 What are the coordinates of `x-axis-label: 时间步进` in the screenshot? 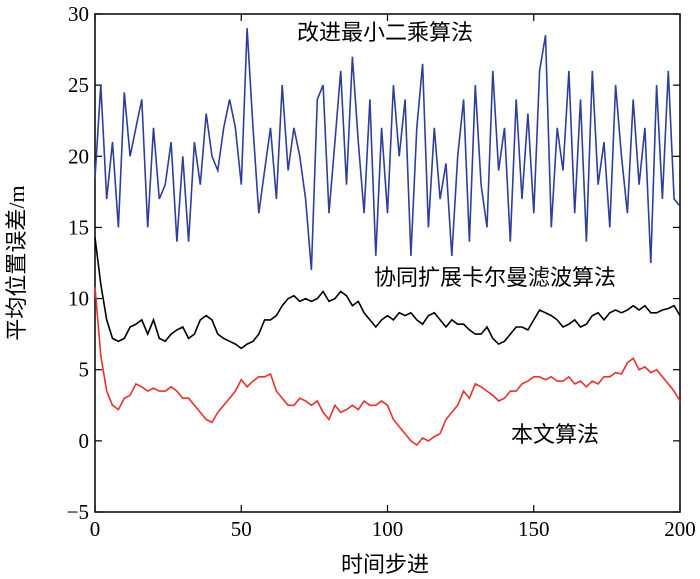 It's located at (385, 564).